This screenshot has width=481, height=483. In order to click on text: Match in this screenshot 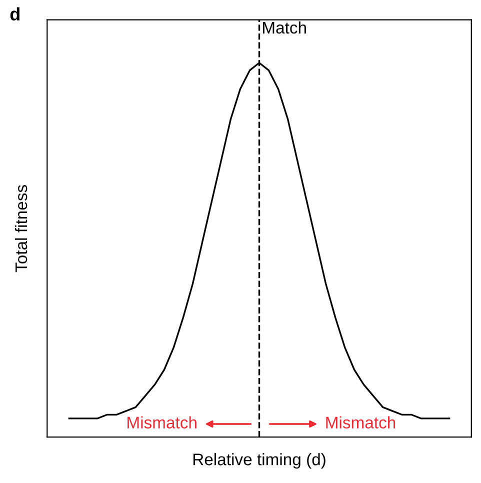, I will do `click(284, 27)`.